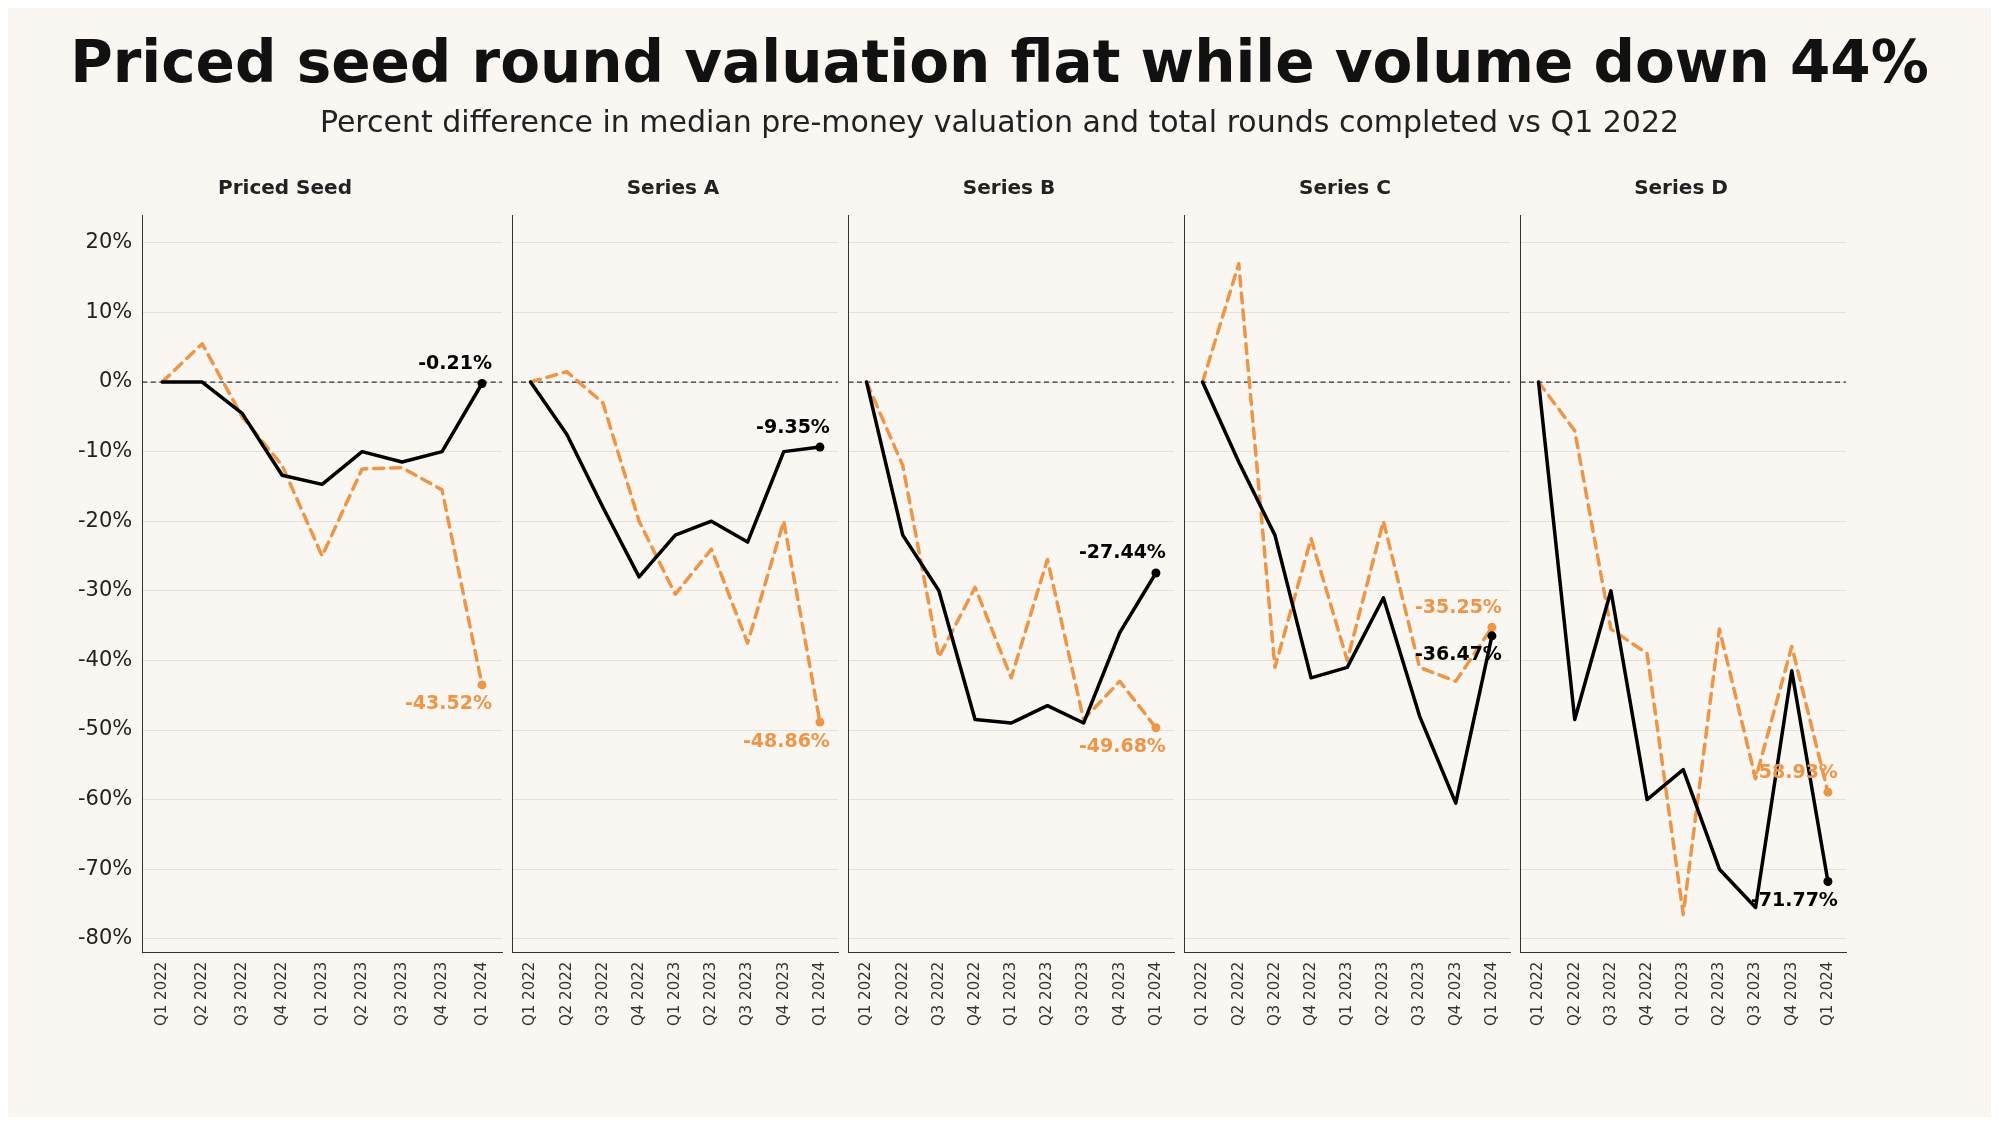 The width and height of the screenshot is (1999, 1125). What do you see at coordinates (448, 702) in the screenshot?
I see `data-label: -43.52%` at bounding box center [448, 702].